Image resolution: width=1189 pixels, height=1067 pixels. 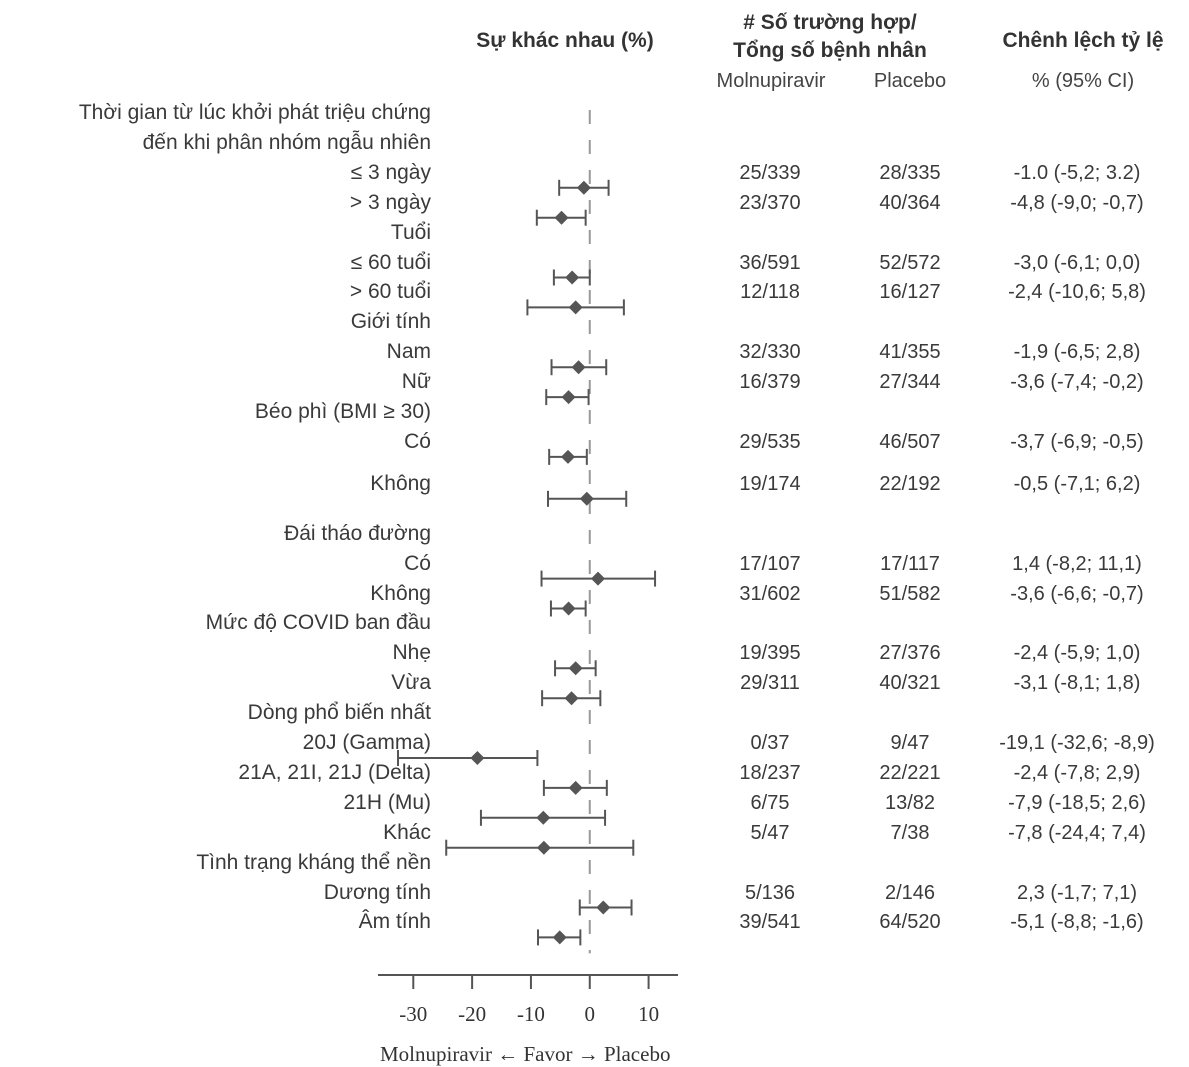 I want to click on subgroup-header: Thời gian từ lúc khởi phát triệu chứng, so click(x=254, y=112).